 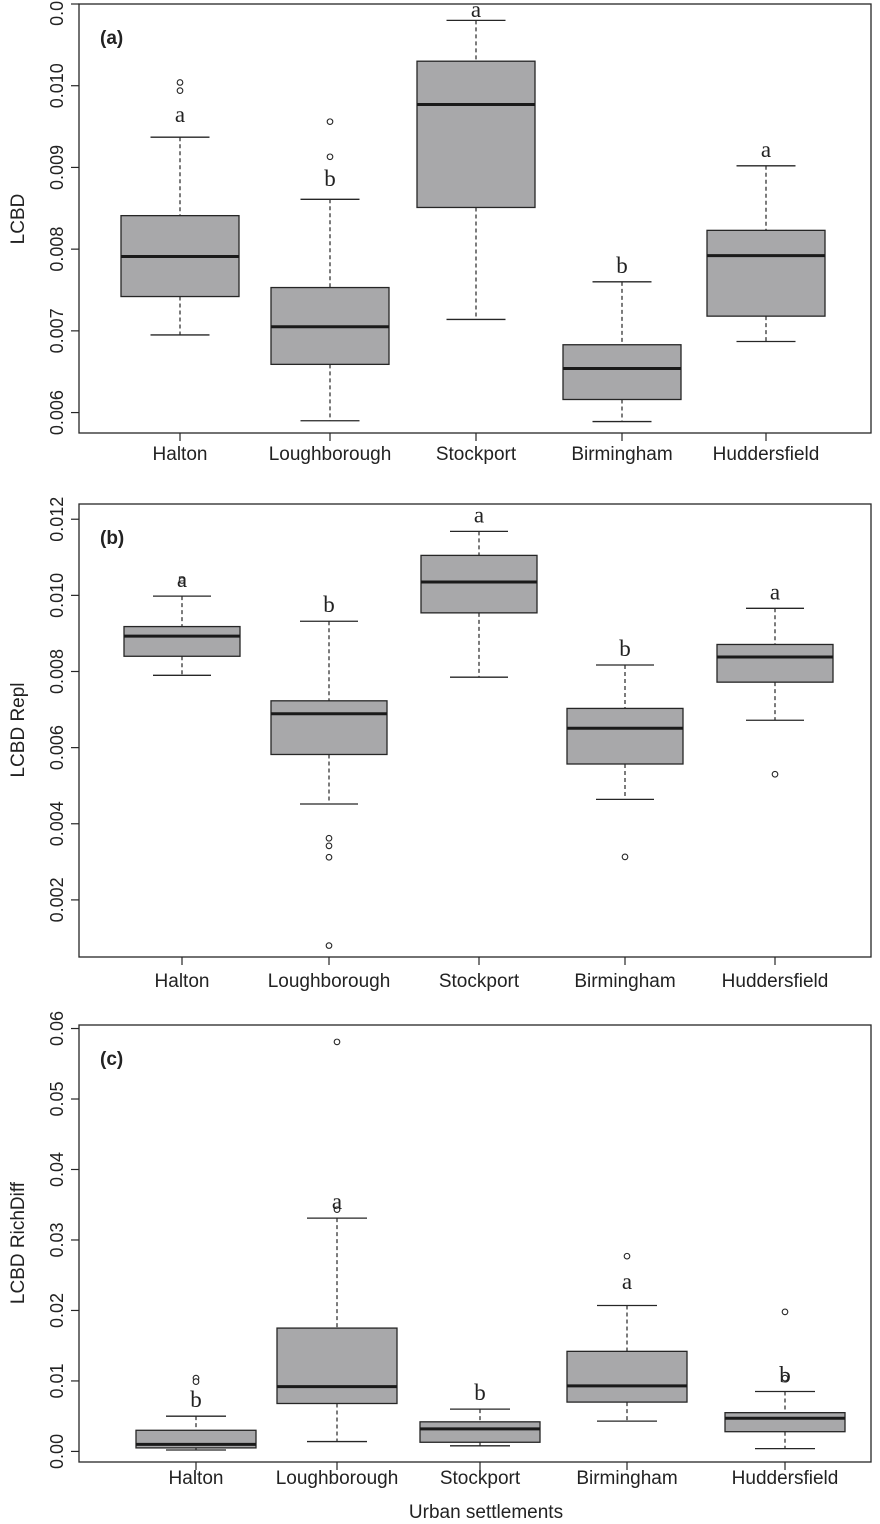 I want to click on y-tick-label: 0.01, so click(x=57, y=1380).